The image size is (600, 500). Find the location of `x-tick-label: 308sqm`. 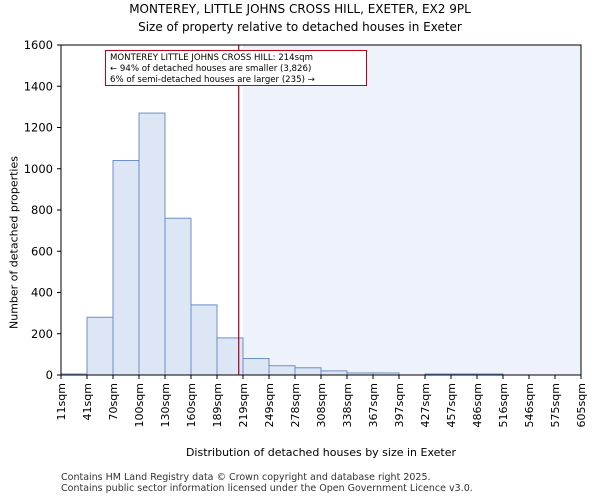

x-tick-label: 308sqm is located at coordinates (321, 405).